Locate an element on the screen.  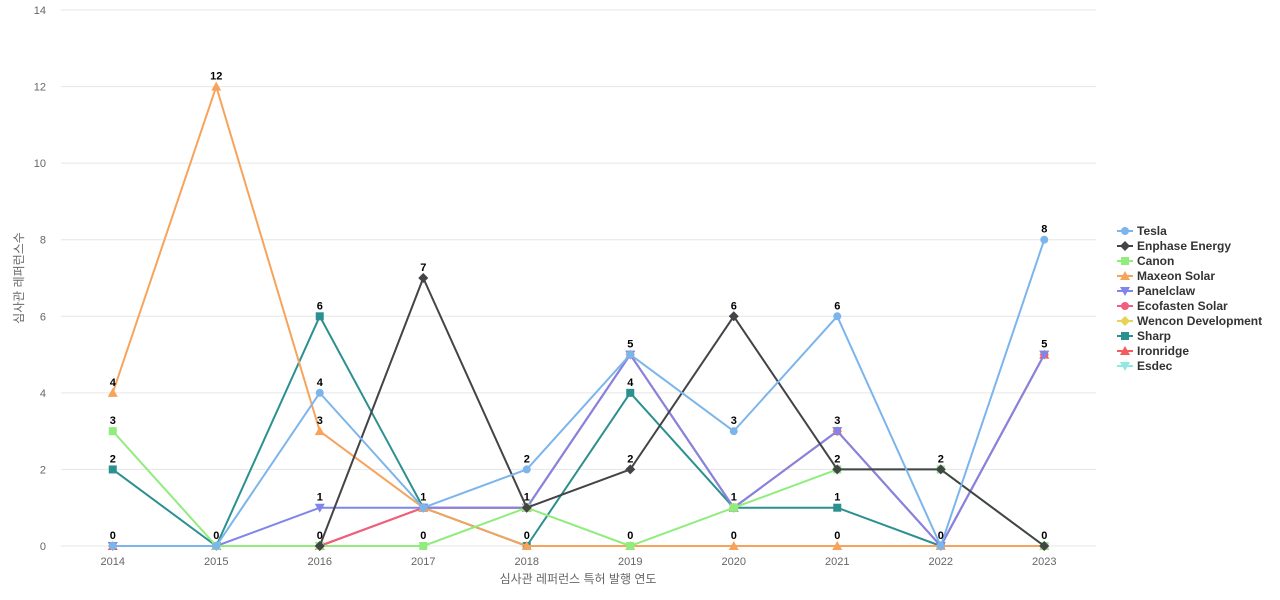
y-tick-label: 10 is located at coordinates (40, 164).